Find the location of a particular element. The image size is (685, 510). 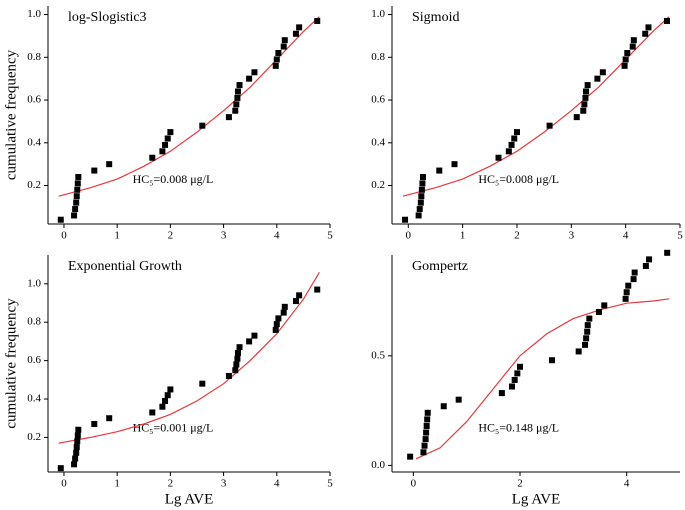

x-tick-label: 5 is located at coordinates (330, 484).